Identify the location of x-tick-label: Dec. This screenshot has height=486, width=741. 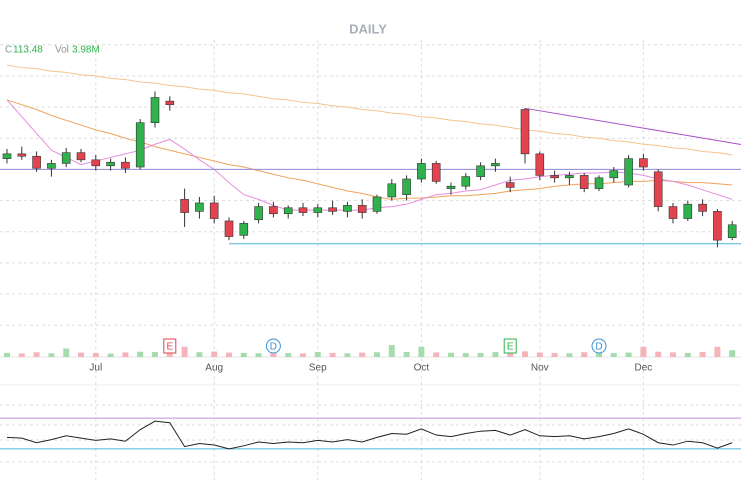
(644, 368).